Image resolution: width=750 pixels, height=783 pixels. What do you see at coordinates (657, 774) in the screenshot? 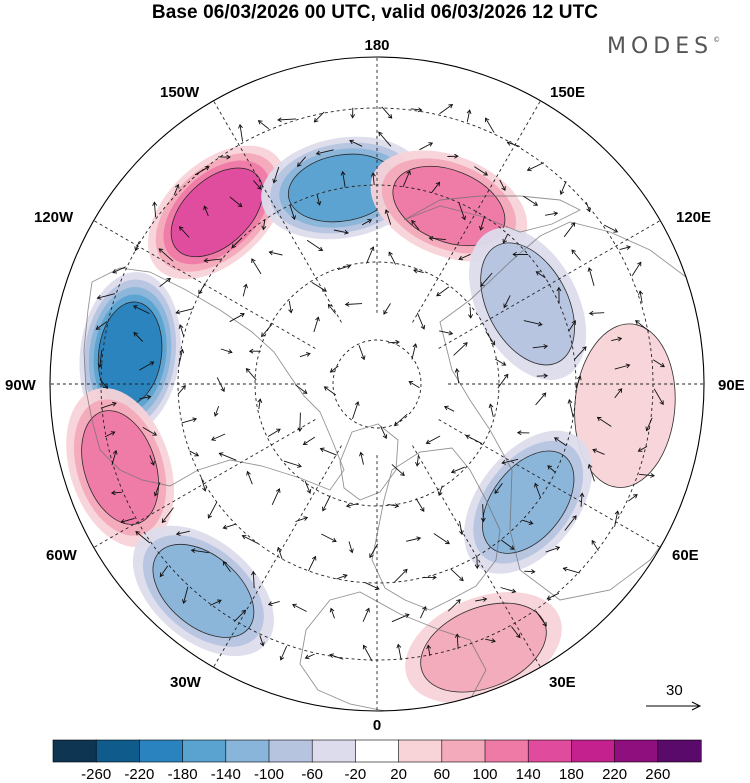
I see `colorbar-tick-13: 260` at bounding box center [657, 774].